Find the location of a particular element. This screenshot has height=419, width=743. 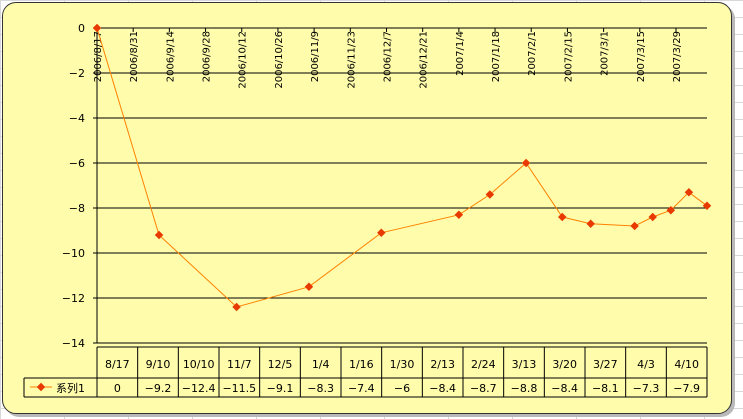

x-date-label: 2006/8/17 is located at coordinates (98, 56).